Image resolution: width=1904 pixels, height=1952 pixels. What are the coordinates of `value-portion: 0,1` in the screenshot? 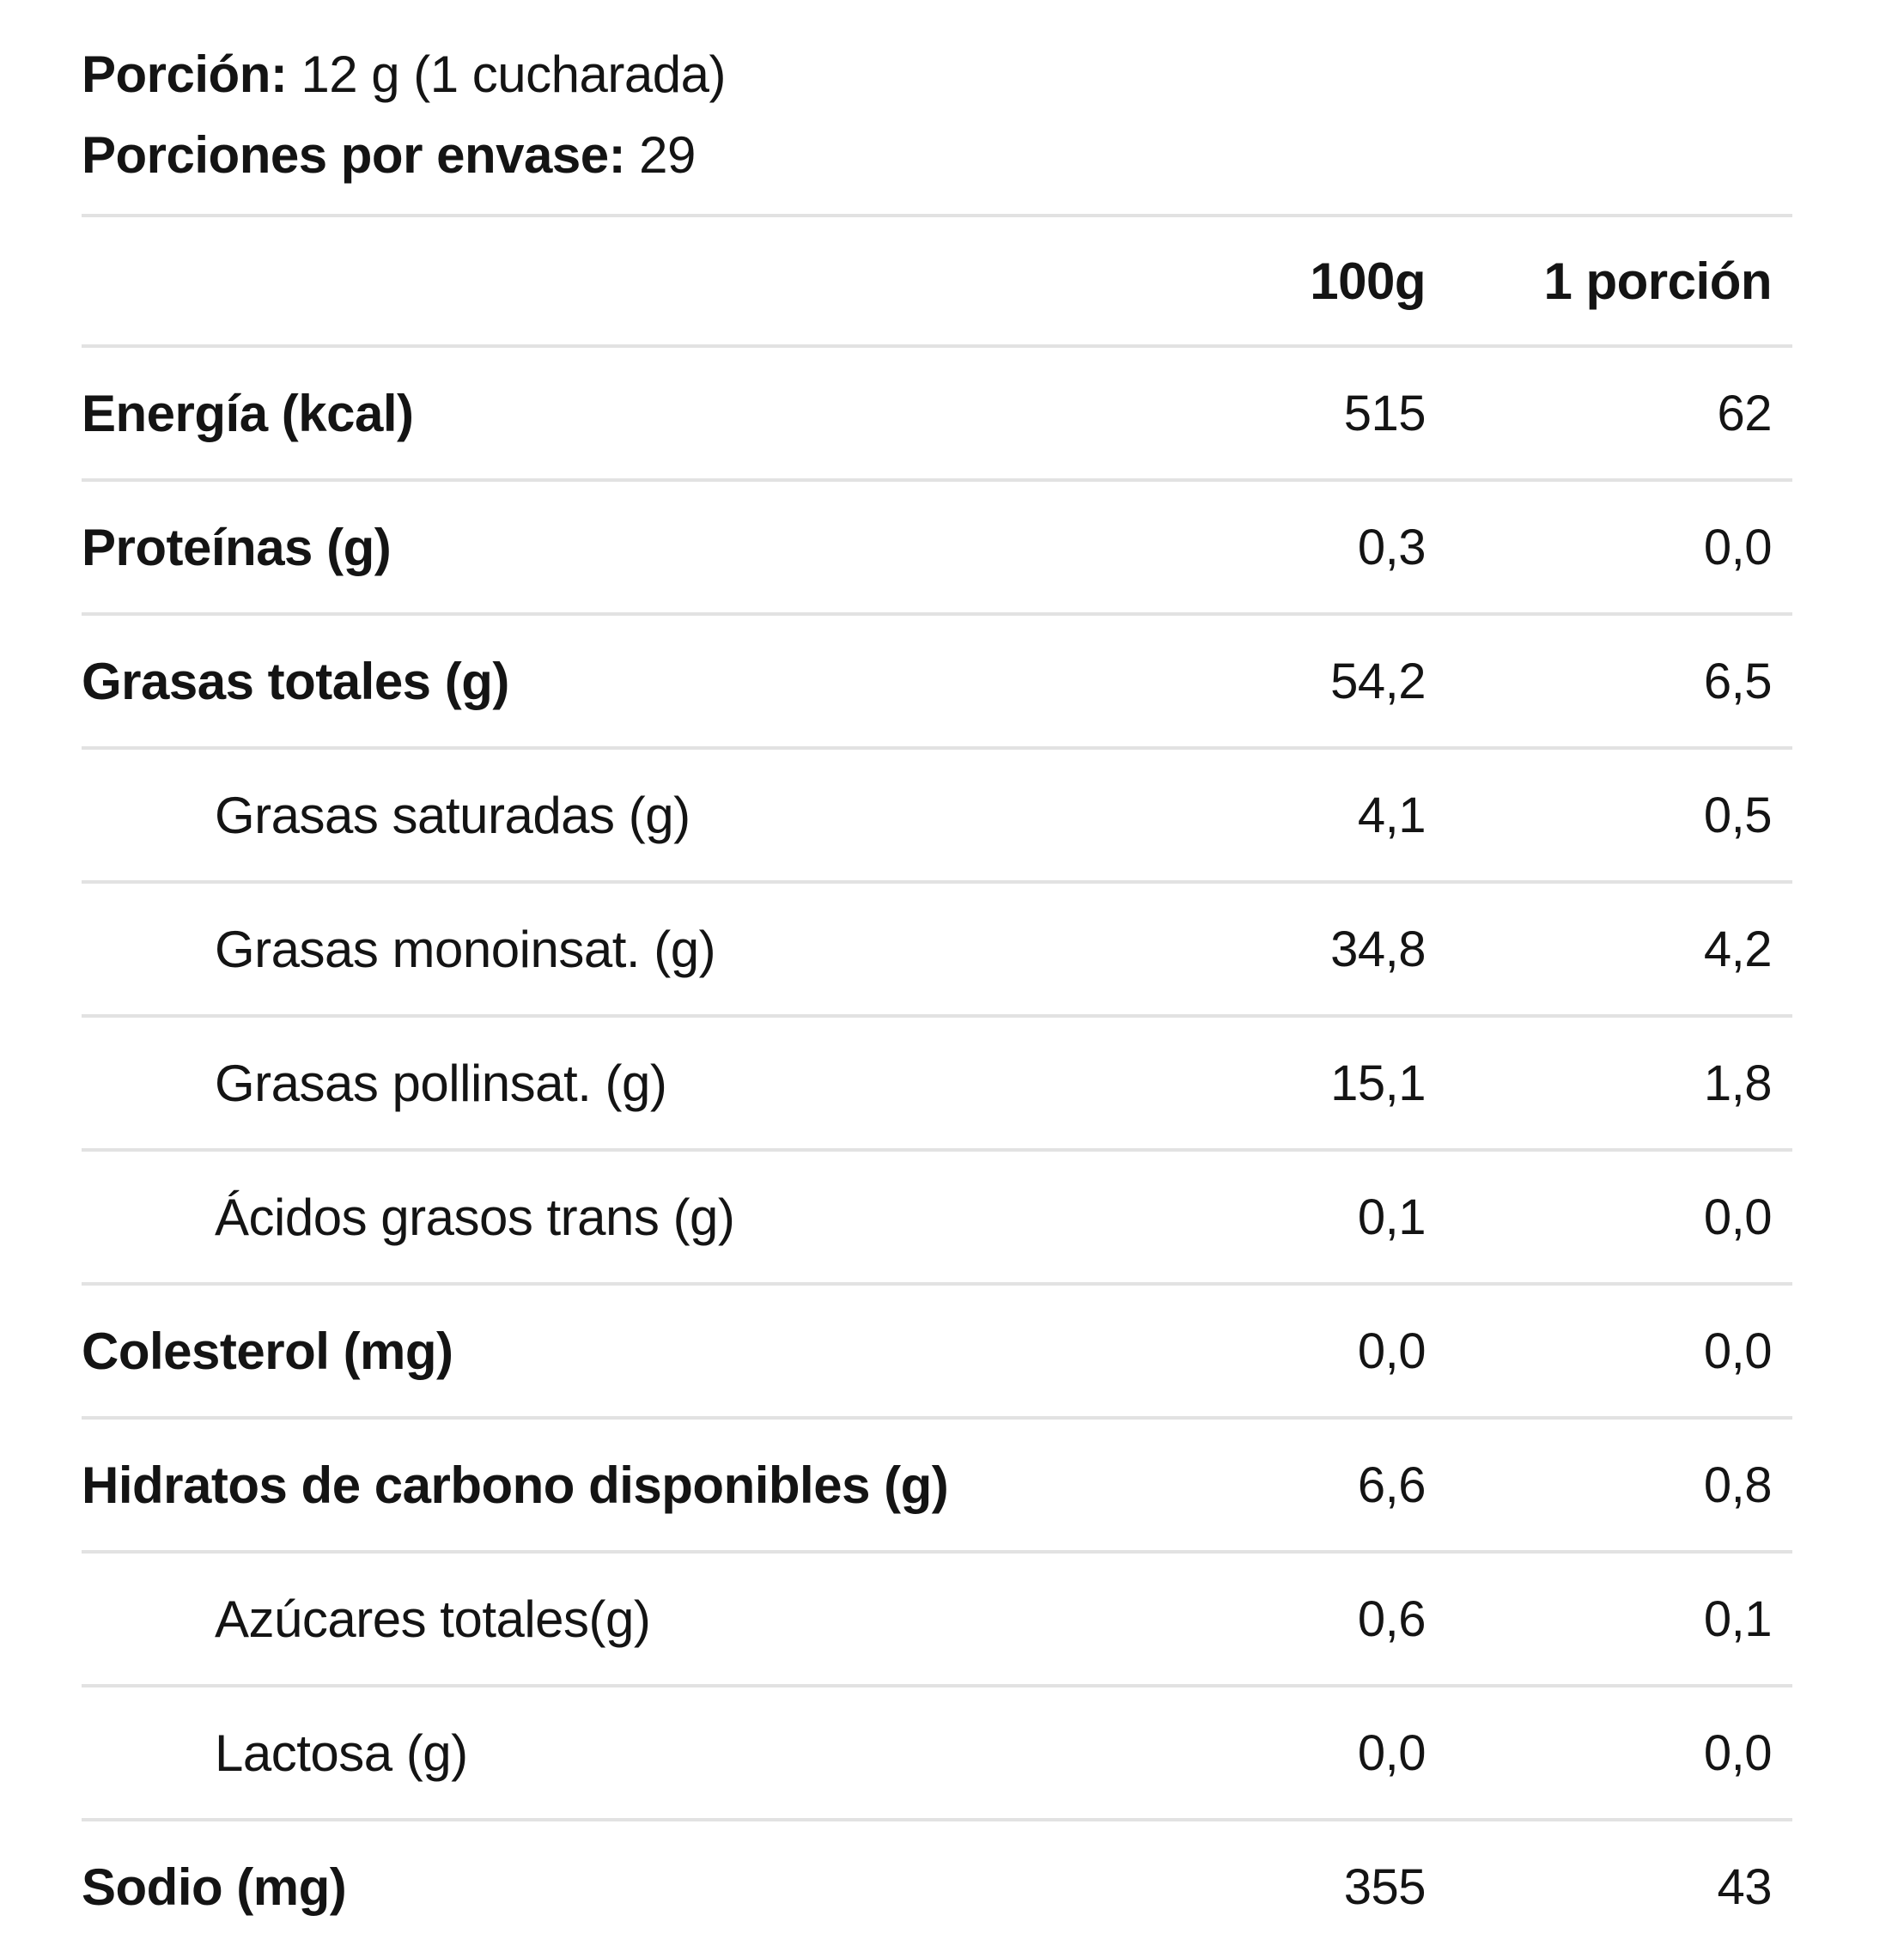 It's located at (1738, 1618).